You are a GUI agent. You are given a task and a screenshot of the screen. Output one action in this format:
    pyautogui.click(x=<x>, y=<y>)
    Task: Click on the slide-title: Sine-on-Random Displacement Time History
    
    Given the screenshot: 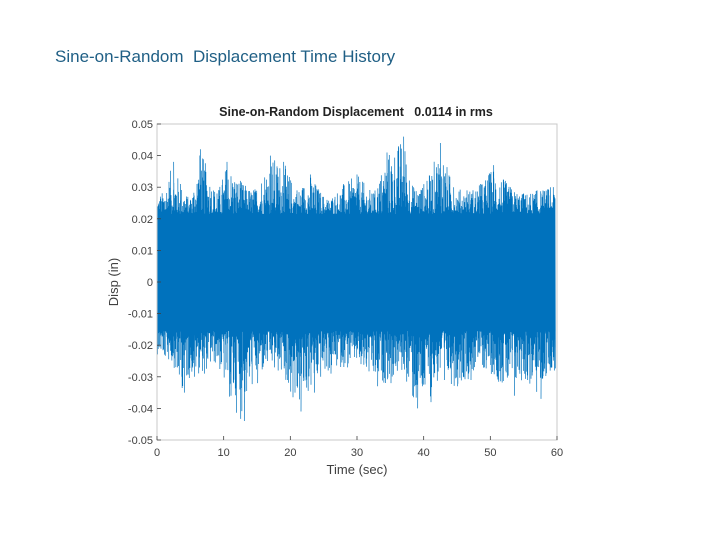 What is the action you would take?
    pyautogui.click(x=225, y=56)
    